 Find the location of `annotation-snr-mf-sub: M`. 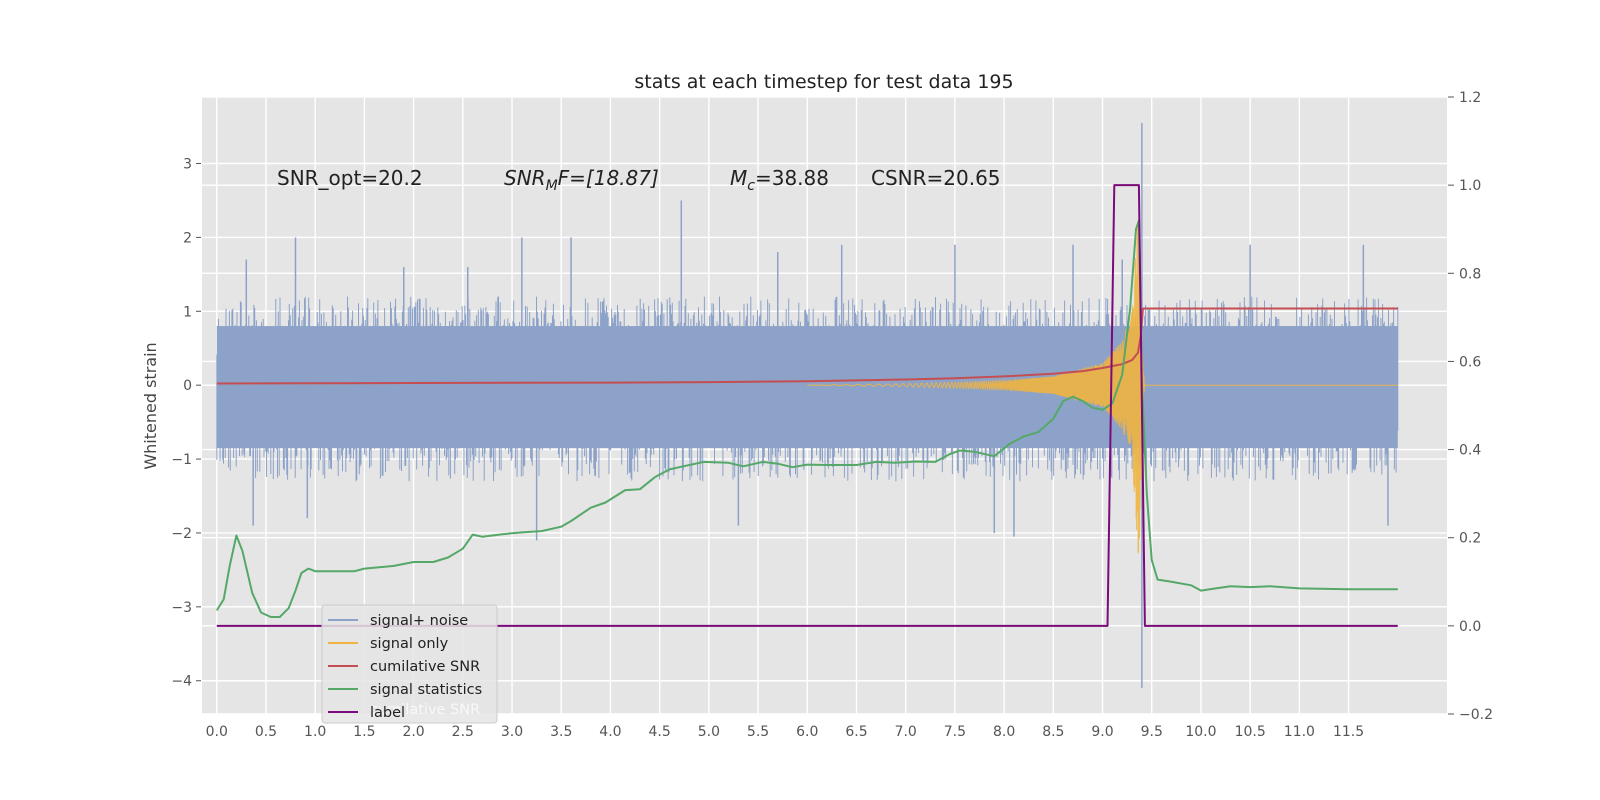

annotation-snr-mf-sub: M is located at coordinates (552, 186).